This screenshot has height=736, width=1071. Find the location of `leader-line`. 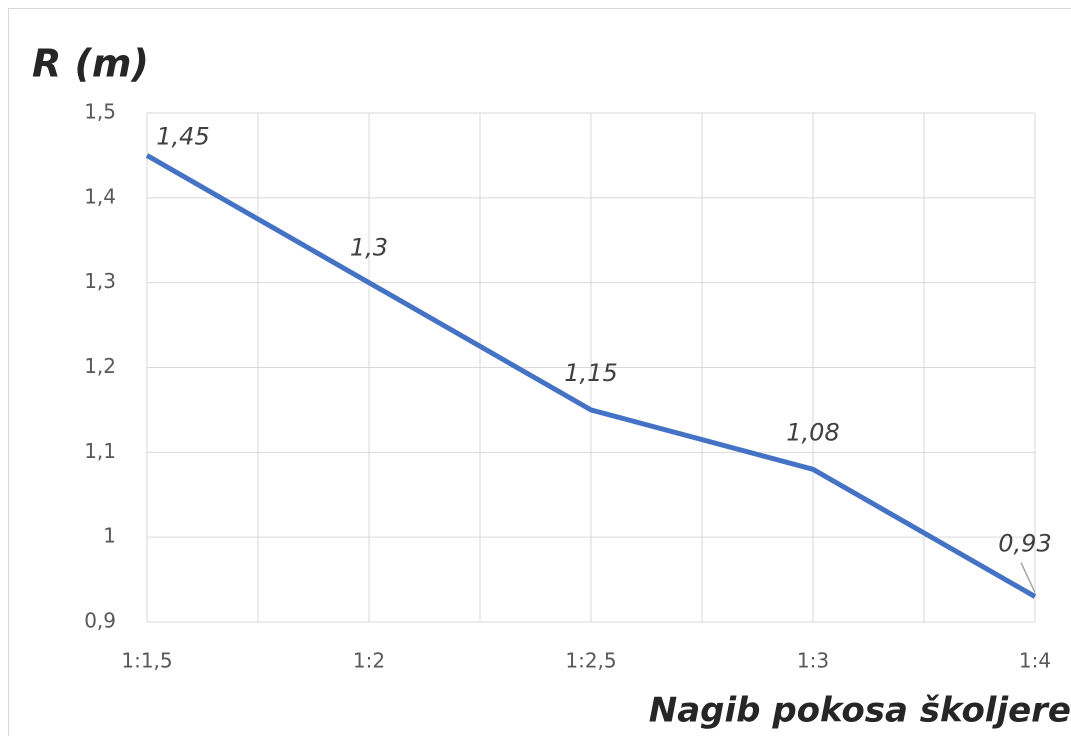

leader-line is located at coordinates (1028, 577).